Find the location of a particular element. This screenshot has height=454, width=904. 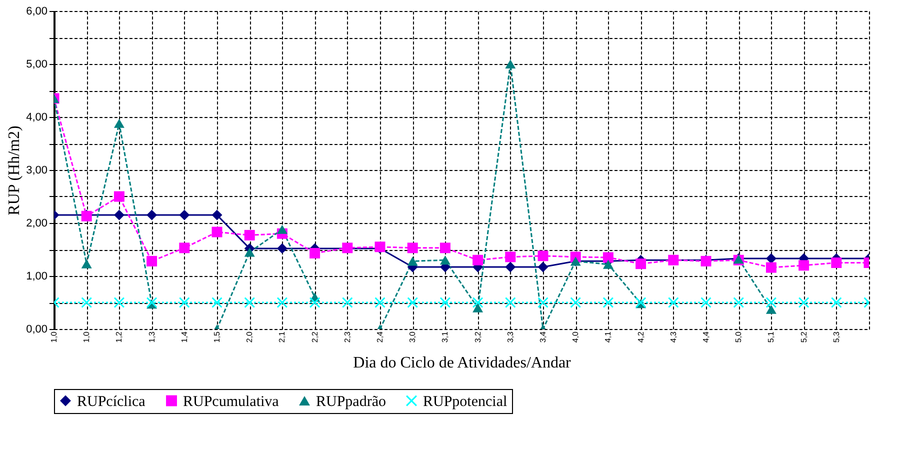

x-tick-label: 2,4 is located at coordinates (380, 336).